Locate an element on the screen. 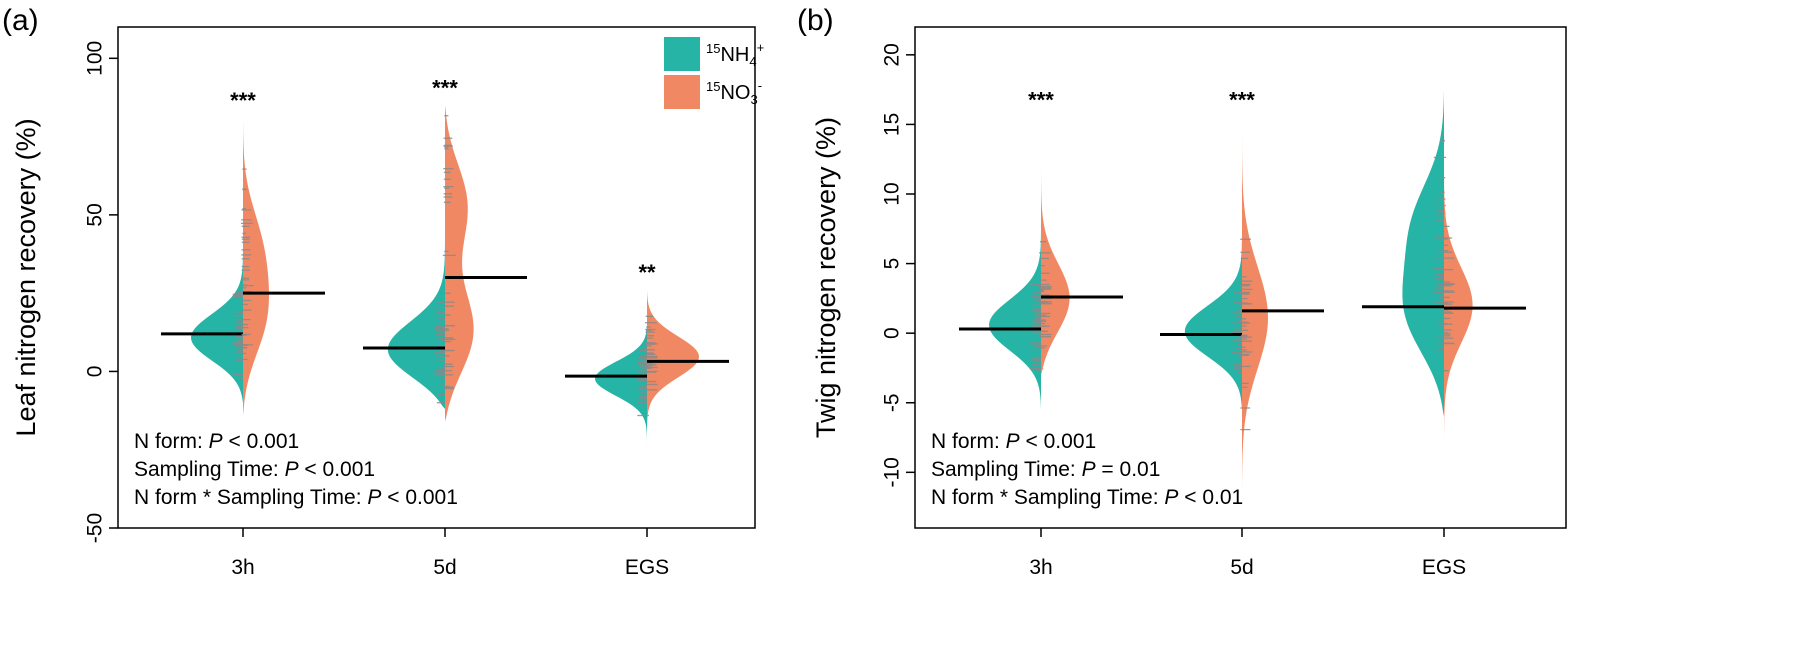  legend-subscript: 4 is located at coordinates (752, 61).